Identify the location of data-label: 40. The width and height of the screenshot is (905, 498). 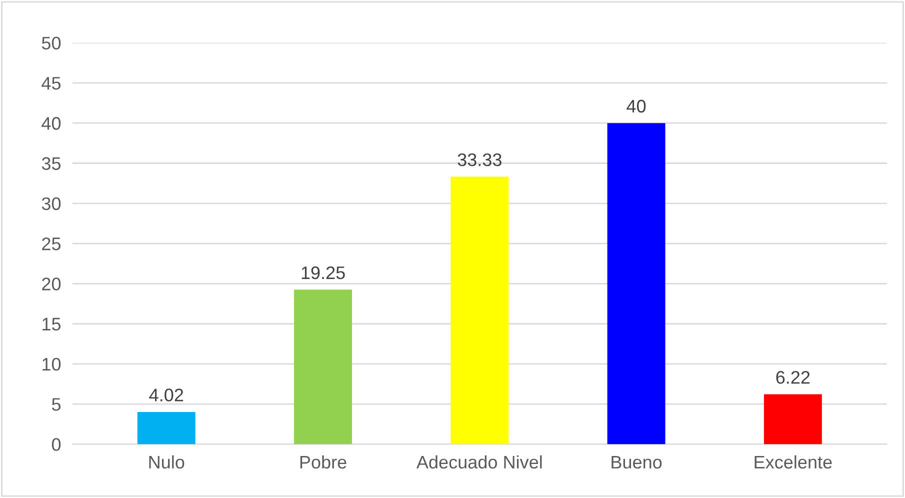
(636, 106).